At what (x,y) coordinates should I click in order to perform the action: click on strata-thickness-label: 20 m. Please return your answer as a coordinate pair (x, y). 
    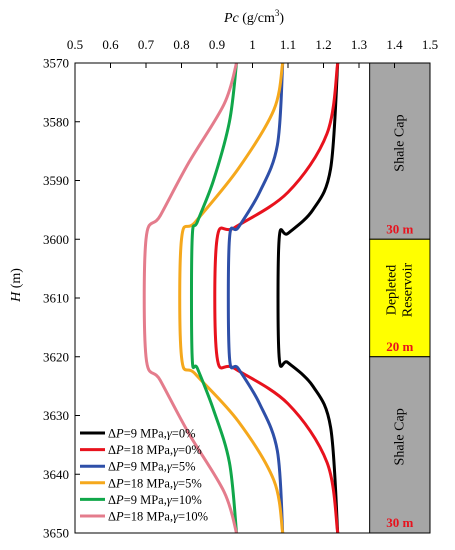
    Looking at the image, I should click on (399, 346).